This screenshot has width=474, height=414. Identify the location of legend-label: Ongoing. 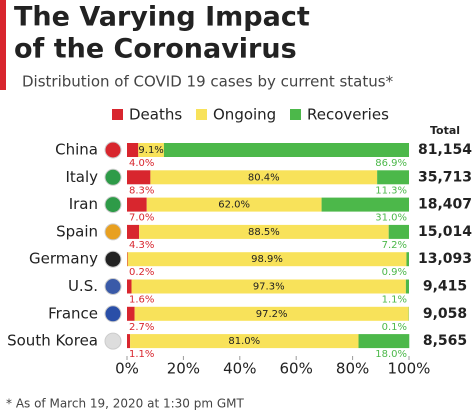
(244, 115).